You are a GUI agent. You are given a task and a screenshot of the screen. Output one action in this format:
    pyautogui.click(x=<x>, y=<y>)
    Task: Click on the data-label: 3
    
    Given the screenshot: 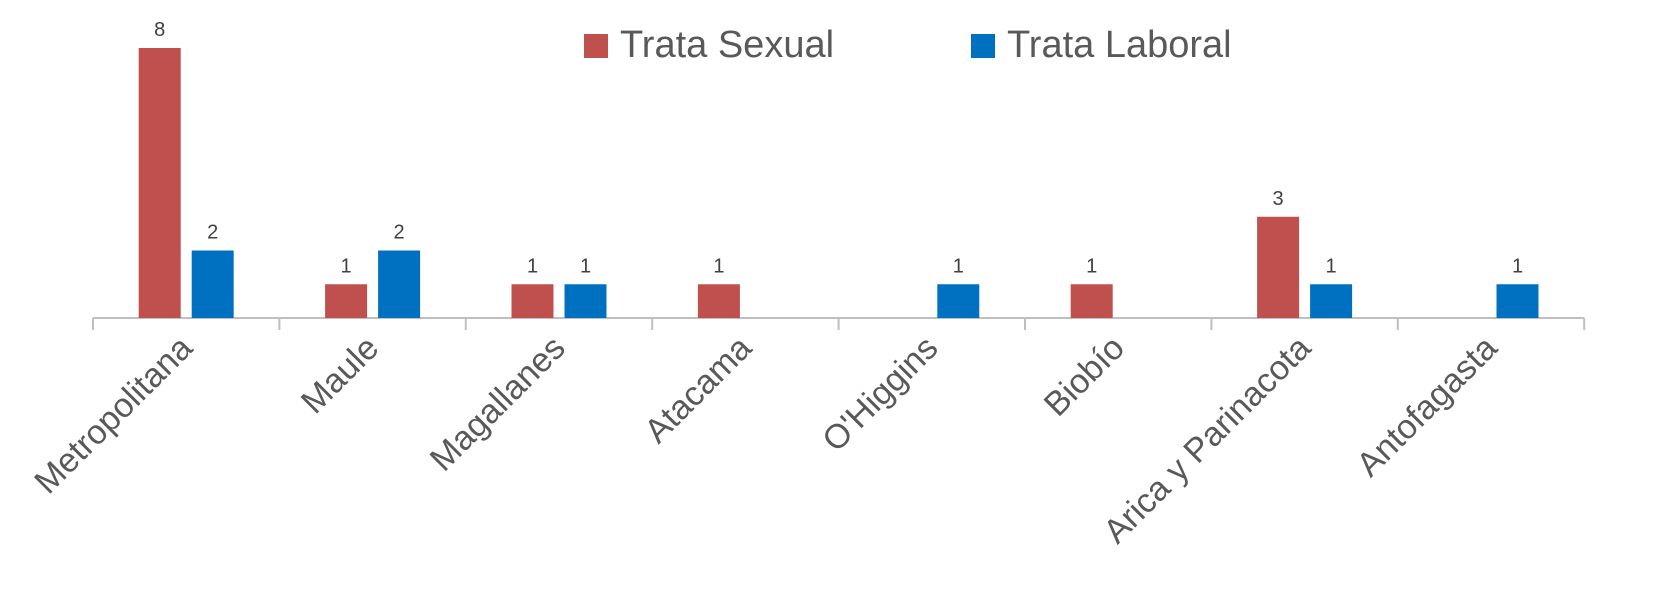 What is the action you would take?
    pyautogui.click(x=1278, y=199)
    